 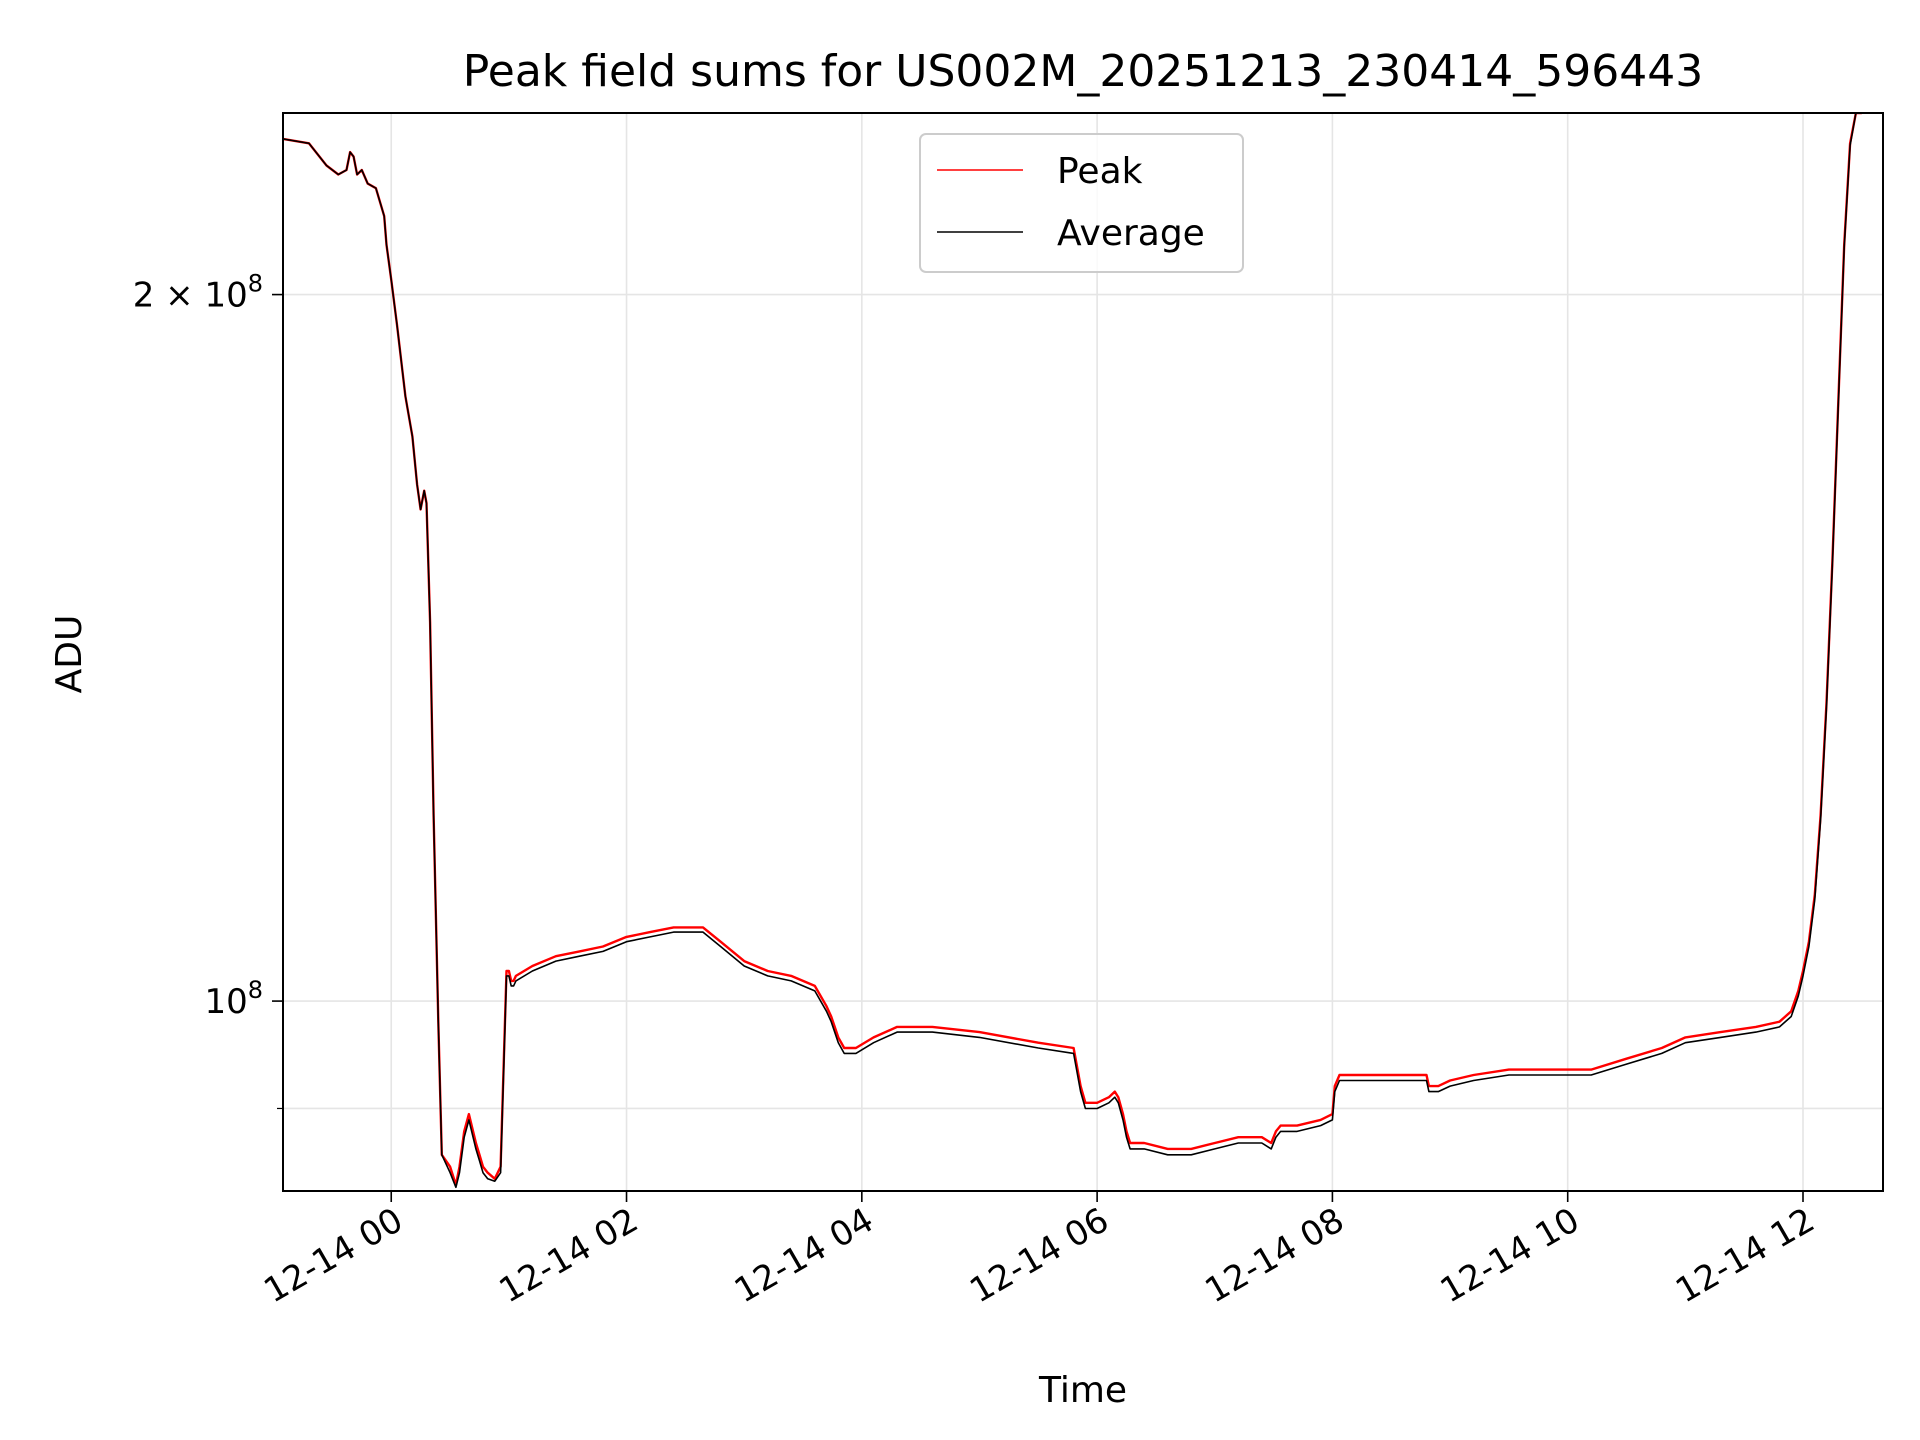 I want to click on legend: Peak Average, so click(x=1081, y=203).